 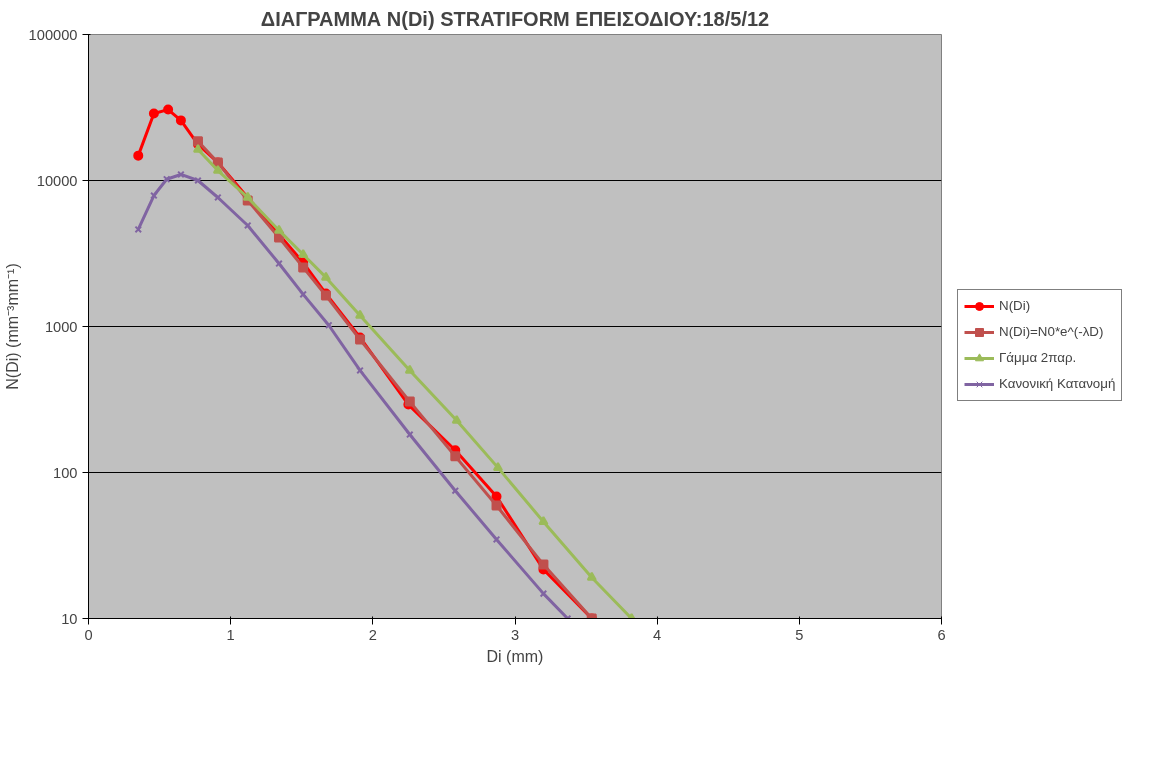 What do you see at coordinates (1015, 305) in the screenshot?
I see `legend-label: N(Di)` at bounding box center [1015, 305].